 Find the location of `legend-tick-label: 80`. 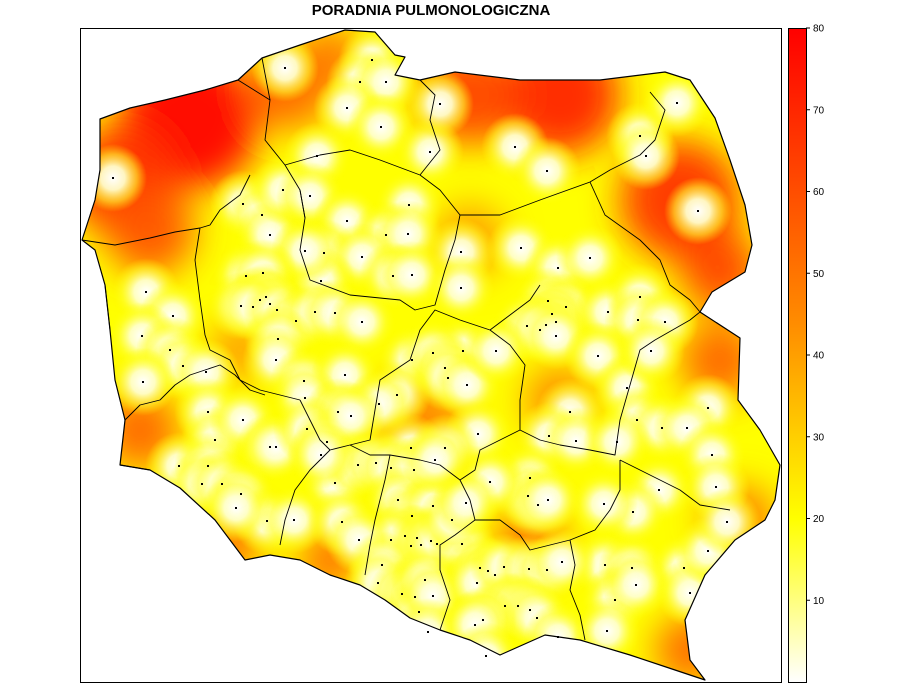

legend-tick-label: 80 is located at coordinates (819, 29).